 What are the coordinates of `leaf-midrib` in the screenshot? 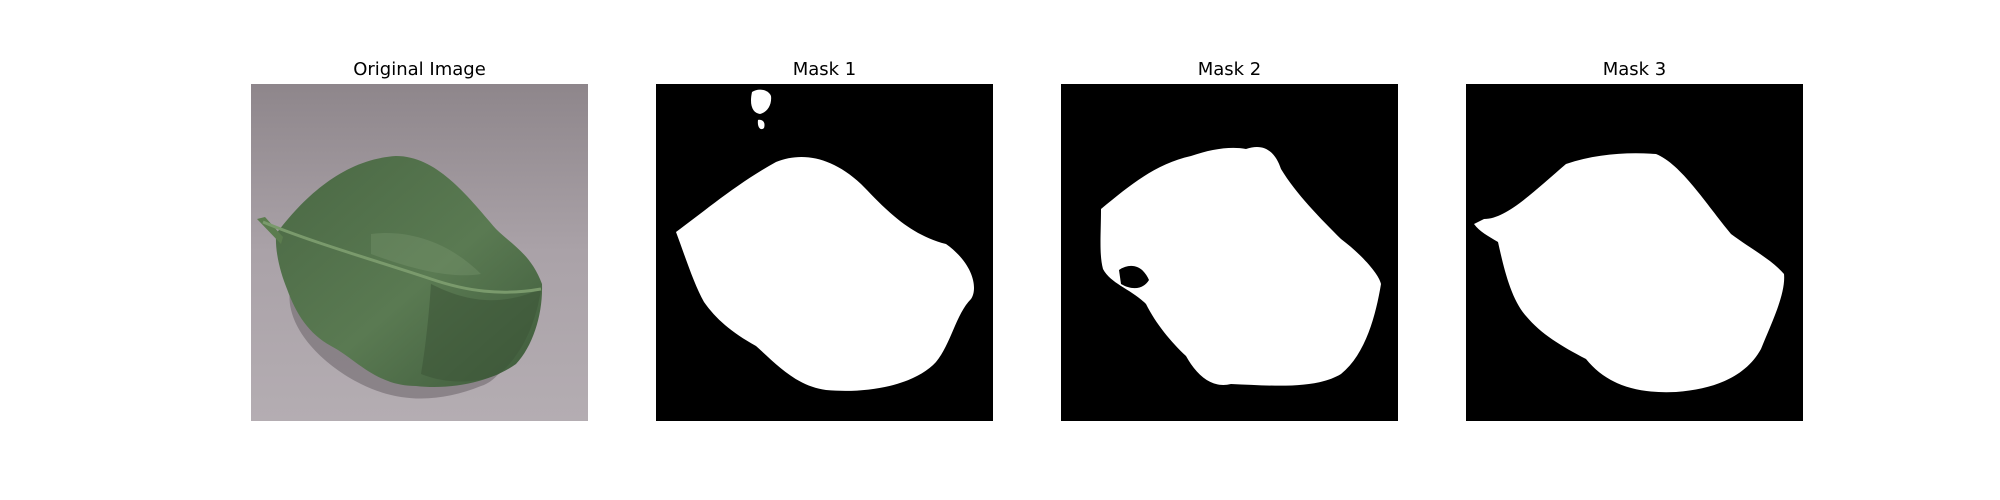 It's located at (402, 257).